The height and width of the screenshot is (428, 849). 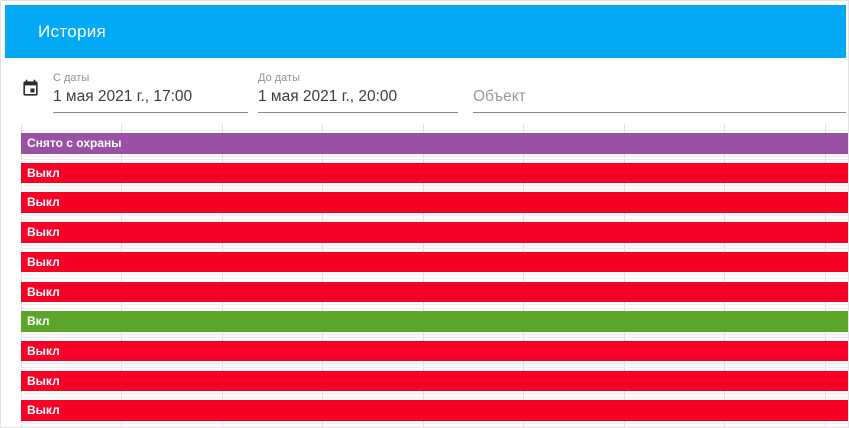 What do you see at coordinates (150, 100) in the screenshot?
I see `from-date-input` at bounding box center [150, 100].